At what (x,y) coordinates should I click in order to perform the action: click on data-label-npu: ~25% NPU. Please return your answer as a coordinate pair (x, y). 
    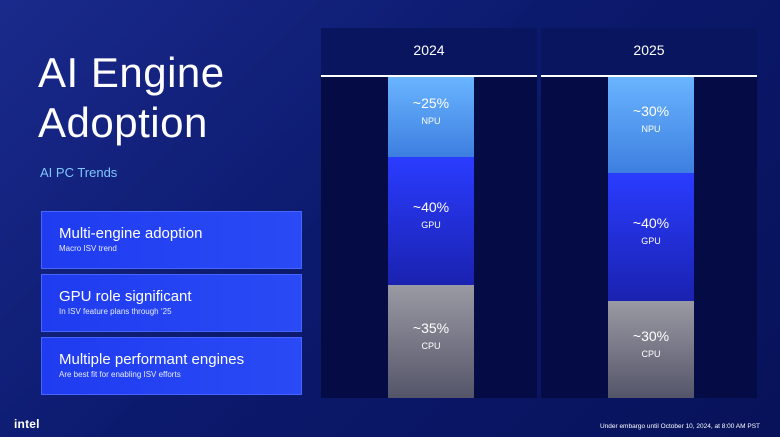
    Looking at the image, I should click on (431, 111).